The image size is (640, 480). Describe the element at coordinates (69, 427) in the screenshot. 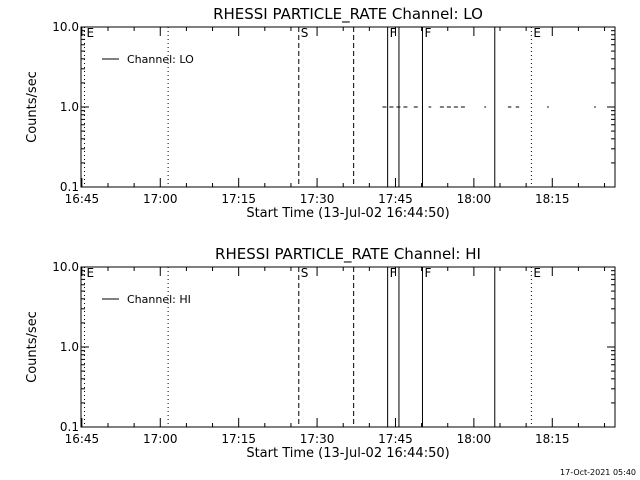

I see `hi-y-tick-label: 0.1` at that location.